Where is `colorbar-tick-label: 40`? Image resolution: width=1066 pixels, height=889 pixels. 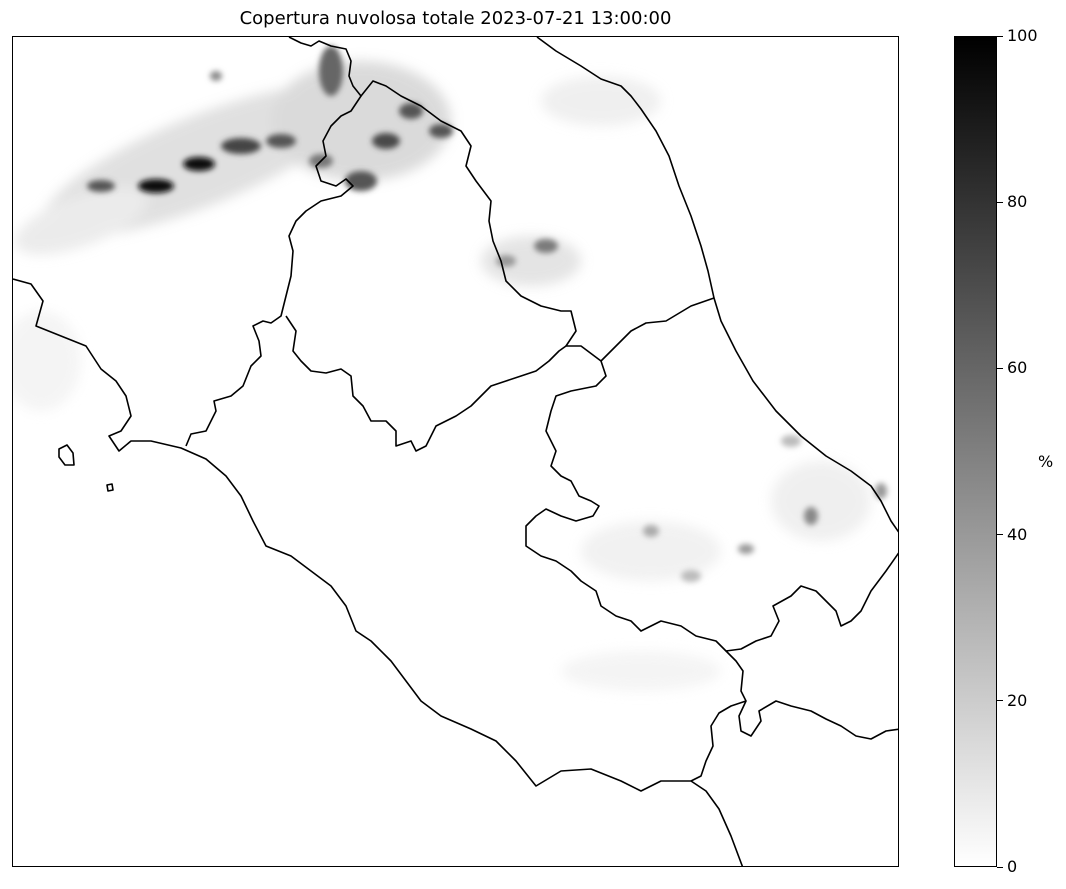
colorbar-tick-label: 40 is located at coordinates (1017, 534).